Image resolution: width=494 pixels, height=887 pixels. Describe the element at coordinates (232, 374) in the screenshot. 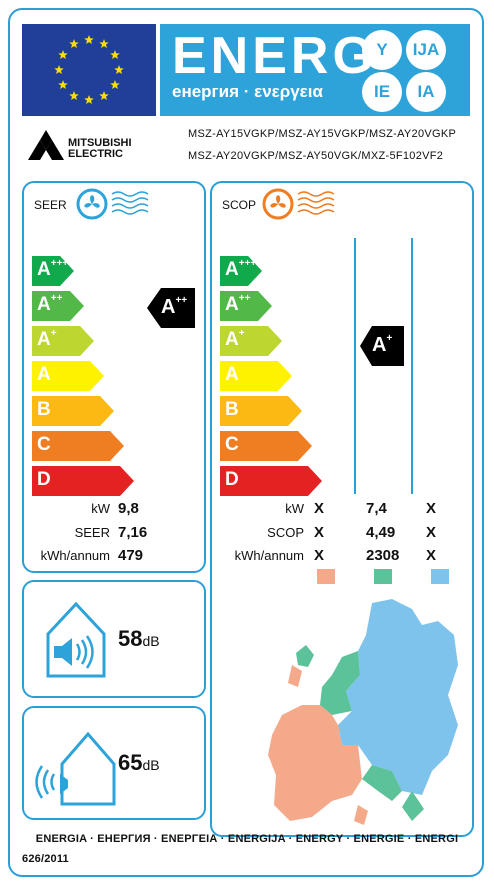

I see `heating-class-label: A` at that location.